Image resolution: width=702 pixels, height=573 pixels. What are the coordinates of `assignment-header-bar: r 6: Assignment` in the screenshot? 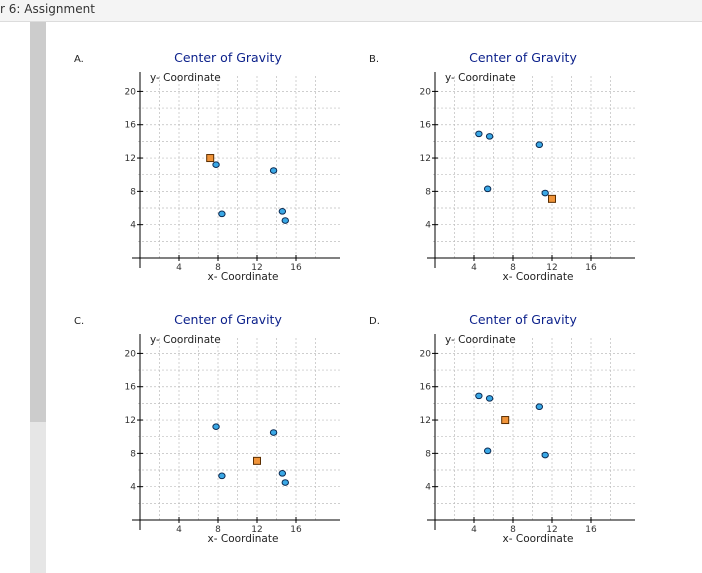 It's located at (351, 11).